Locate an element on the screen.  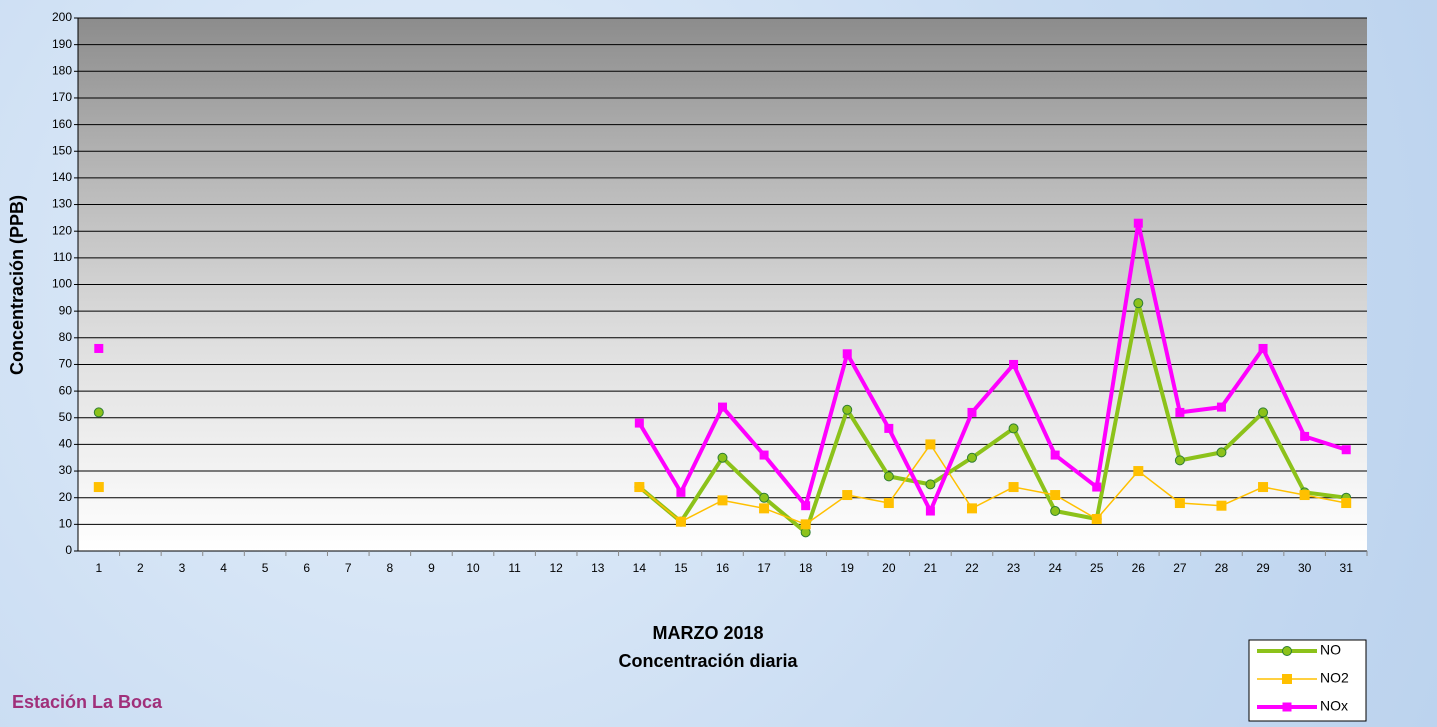
x-tick-label: 31 is located at coordinates (1347, 568).